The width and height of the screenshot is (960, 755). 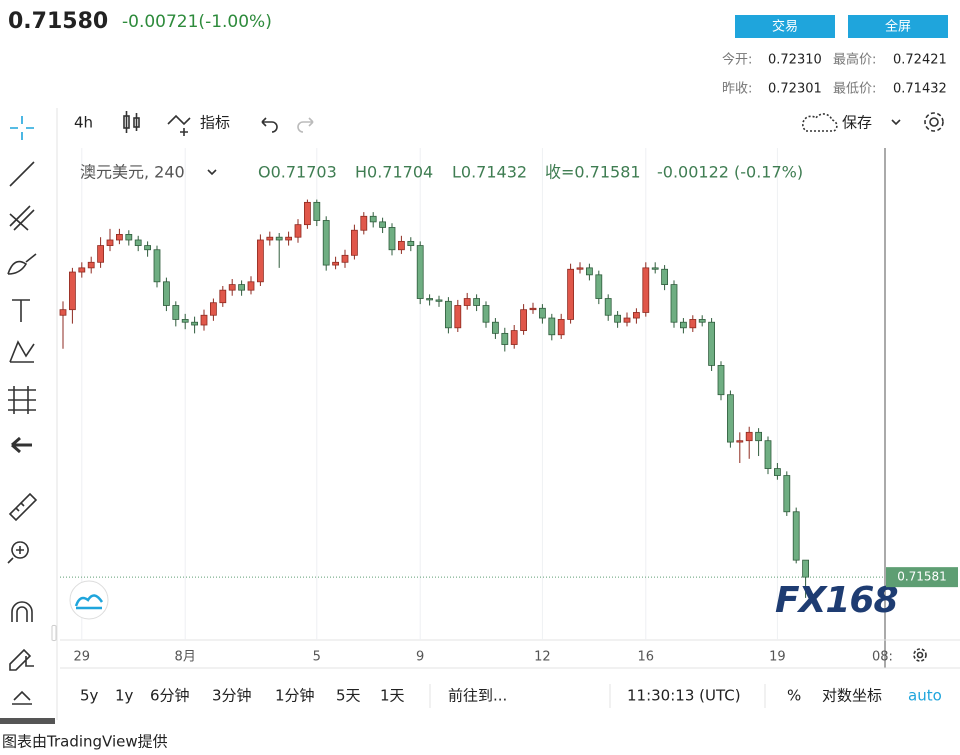 I want to click on stat-value: 0.72310, so click(x=795, y=60).